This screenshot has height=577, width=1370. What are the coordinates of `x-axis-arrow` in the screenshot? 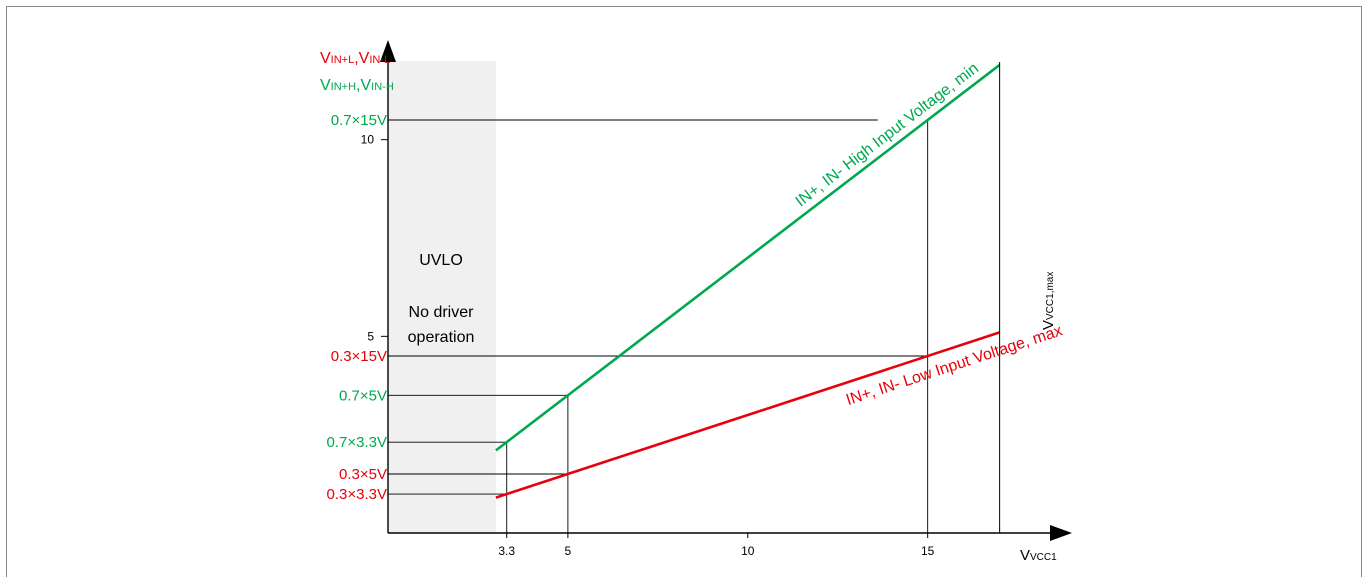 It's located at (1061, 533).